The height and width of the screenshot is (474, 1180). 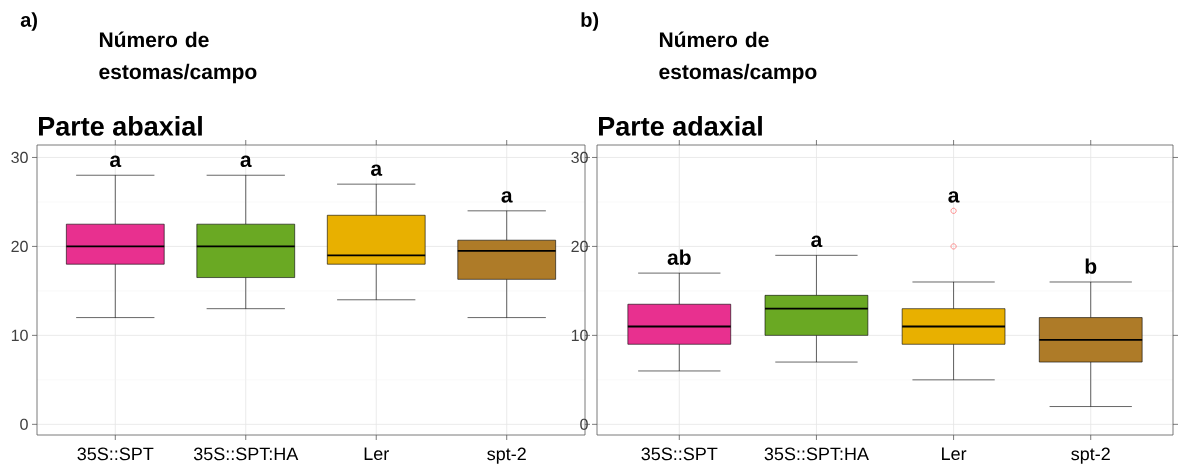 What do you see at coordinates (680, 125) in the screenshot?
I see `chart-title: Parte adaxial` at bounding box center [680, 125].